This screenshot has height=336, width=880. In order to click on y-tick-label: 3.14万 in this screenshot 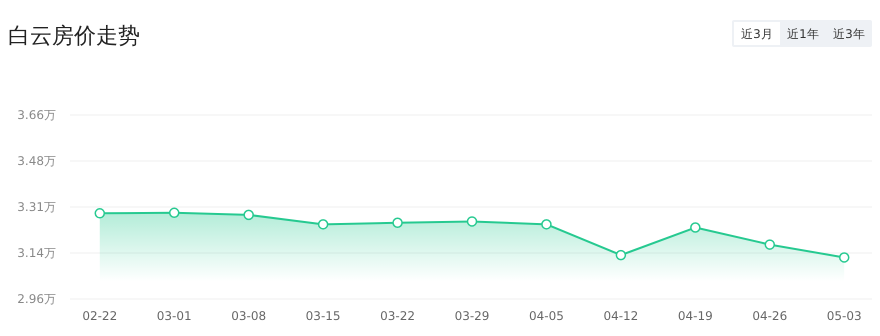, I will do `click(36, 253)`.